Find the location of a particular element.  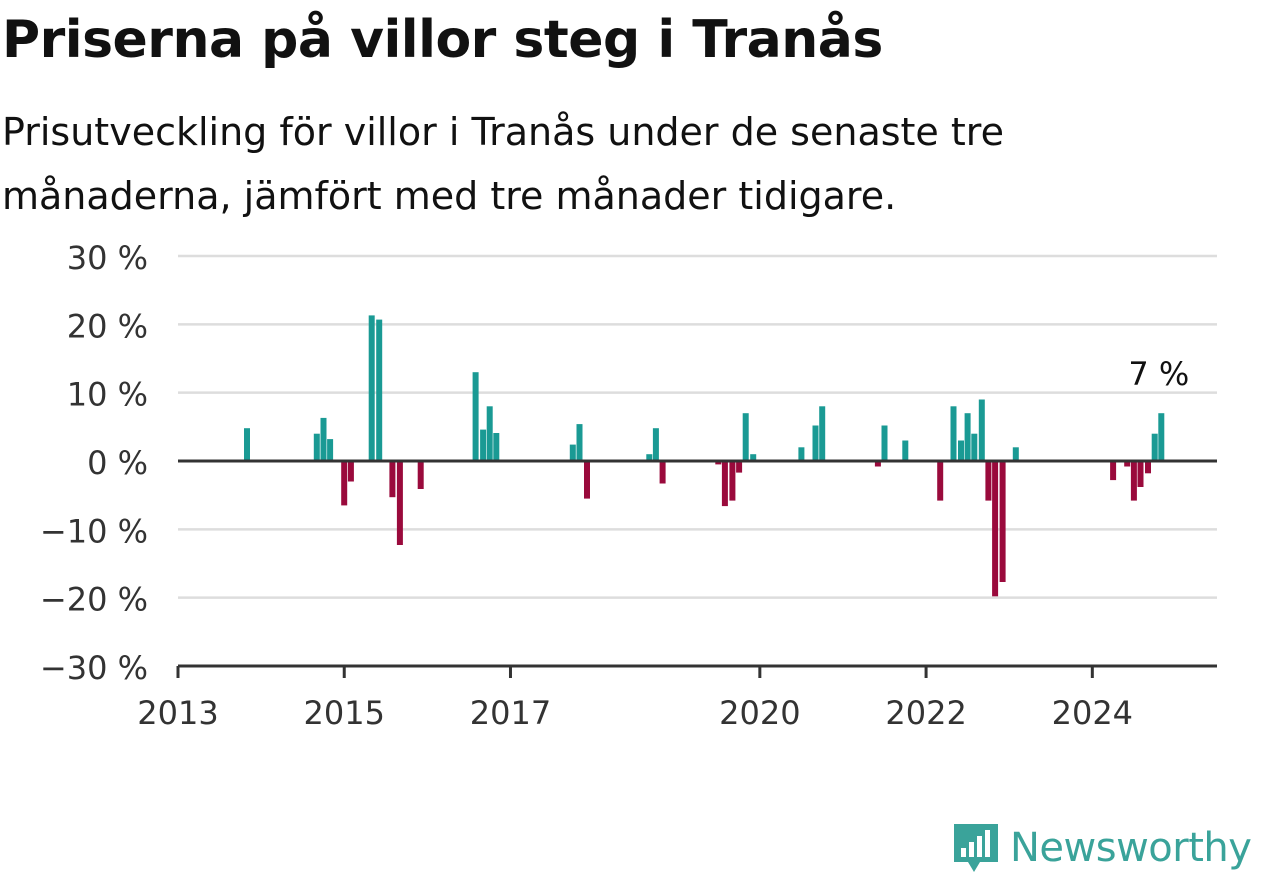

x-tick-label: 2015 is located at coordinates (344, 713).